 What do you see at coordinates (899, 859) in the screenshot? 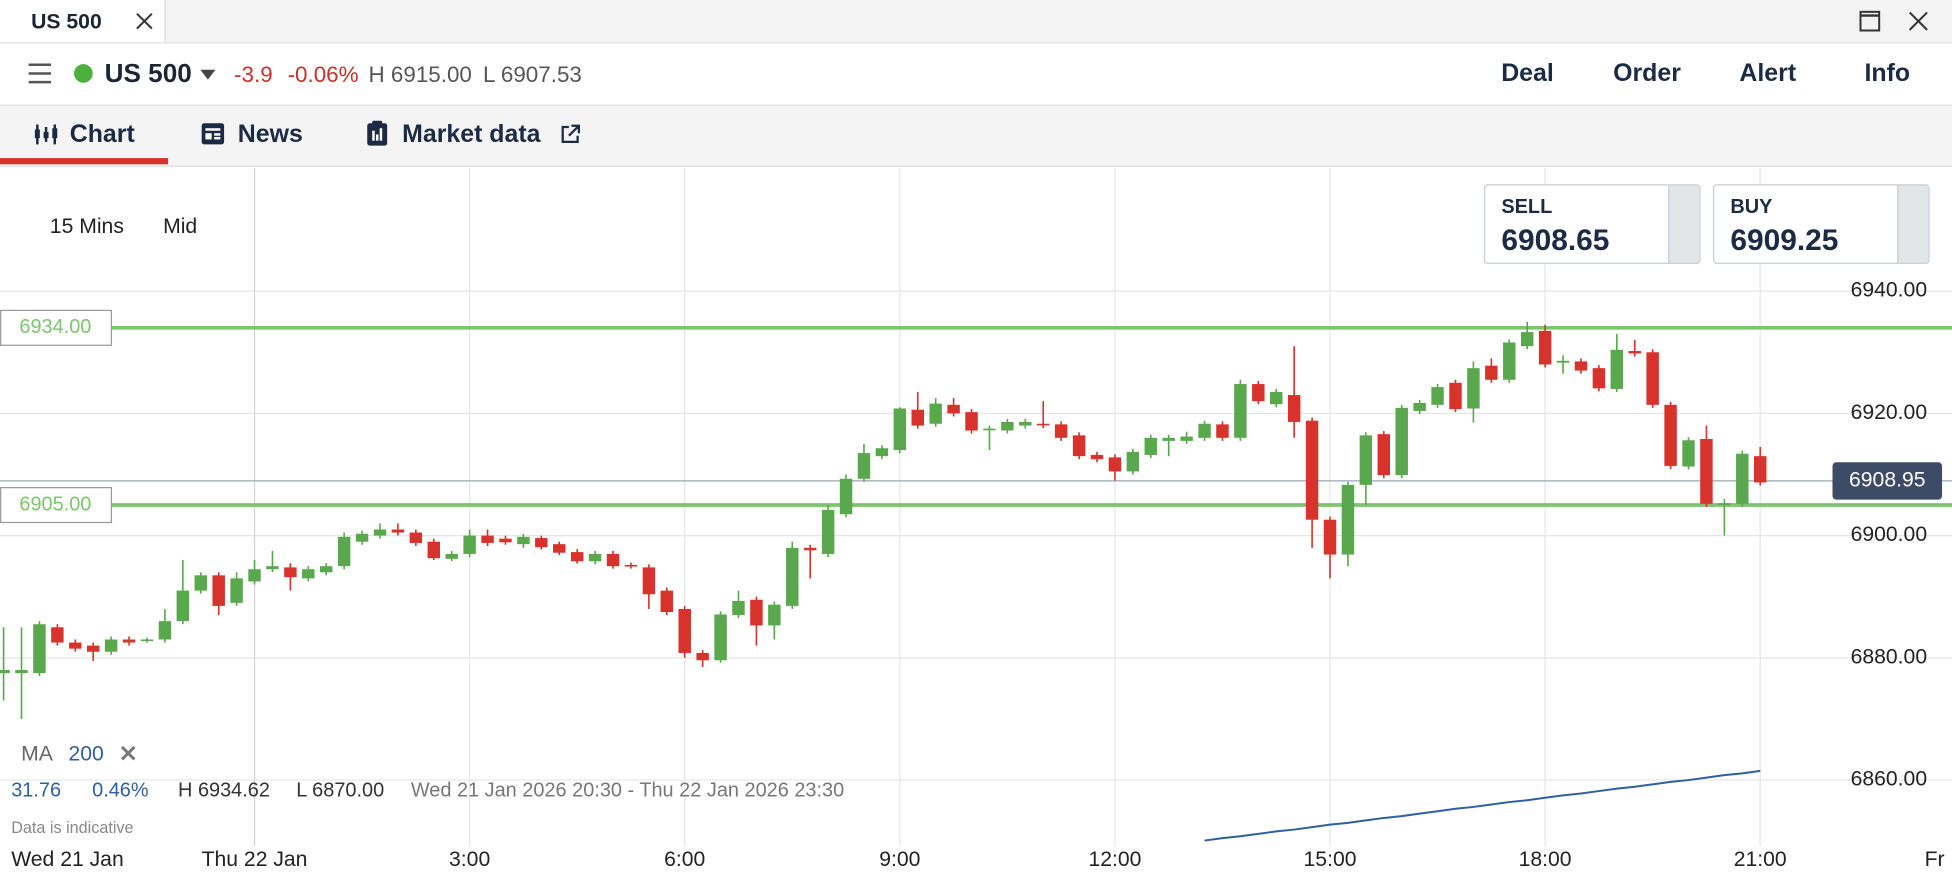
I see `x-tick-label: 9:00` at bounding box center [899, 859].